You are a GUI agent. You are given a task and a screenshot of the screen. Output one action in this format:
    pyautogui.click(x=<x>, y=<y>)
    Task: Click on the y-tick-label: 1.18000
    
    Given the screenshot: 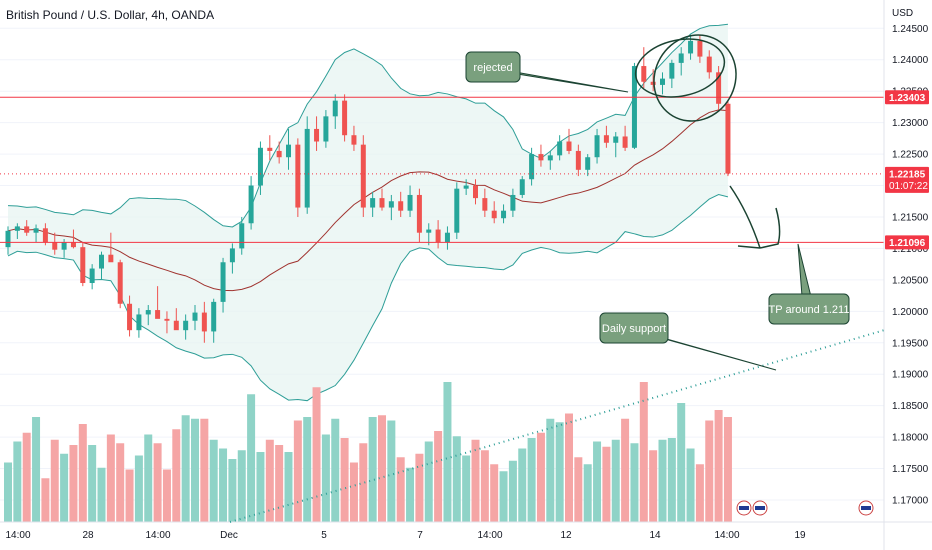 What is the action you would take?
    pyautogui.click(x=910, y=438)
    